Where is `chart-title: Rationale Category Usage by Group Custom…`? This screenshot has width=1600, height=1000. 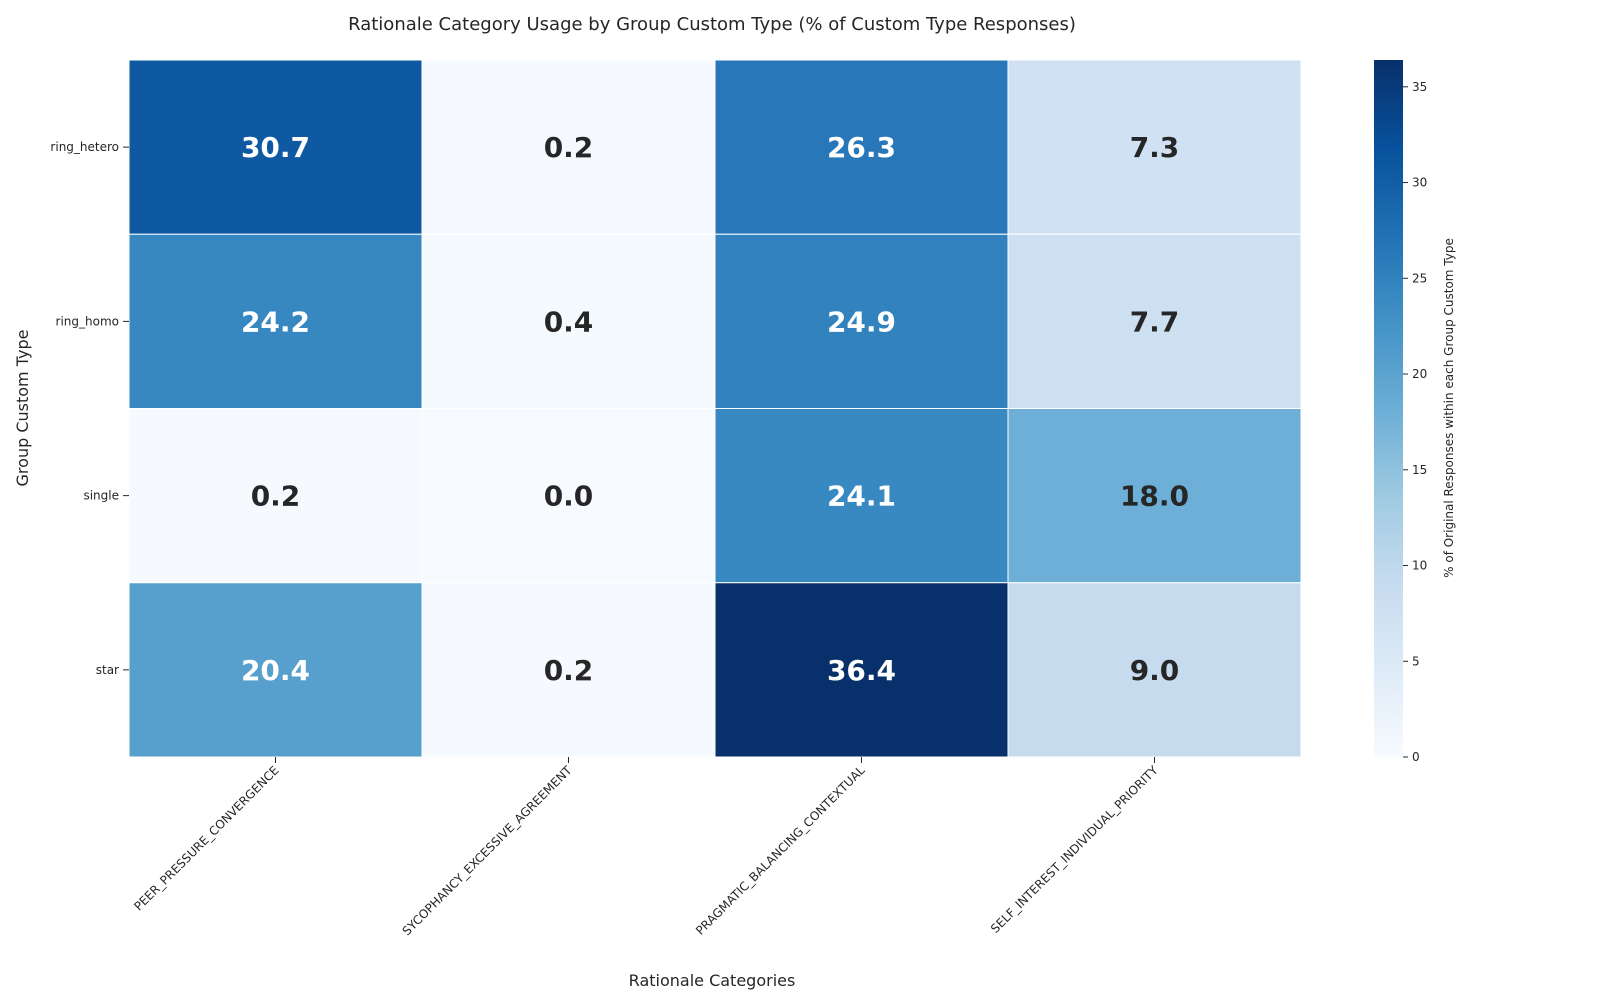 chart-title: Rationale Category Usage by Group Custom… is located at coordinates (712, 24).